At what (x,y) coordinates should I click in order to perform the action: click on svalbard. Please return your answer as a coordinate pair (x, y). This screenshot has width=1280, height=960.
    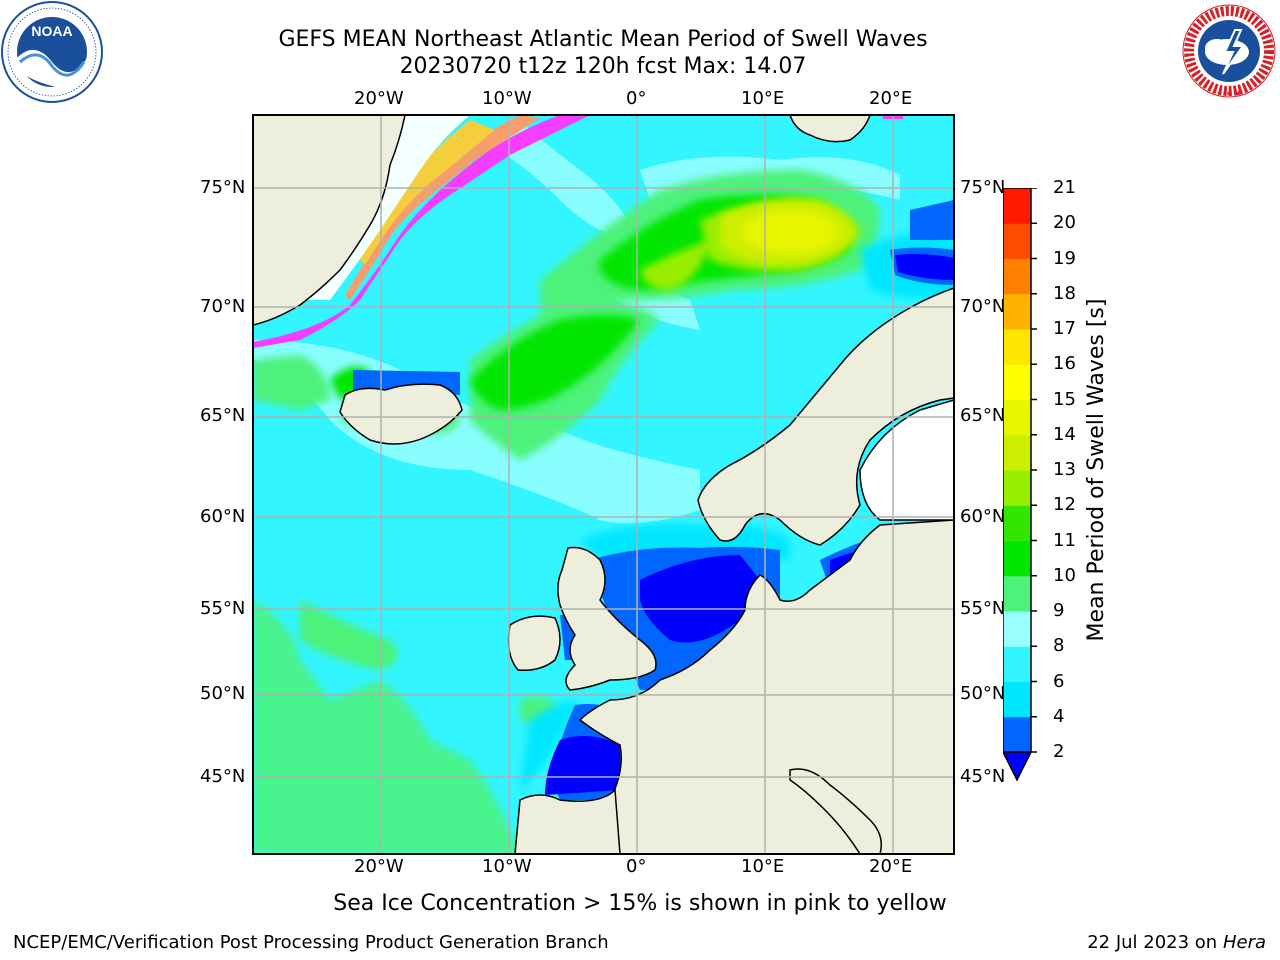
    Looking at the image, I should click on (830, 129).